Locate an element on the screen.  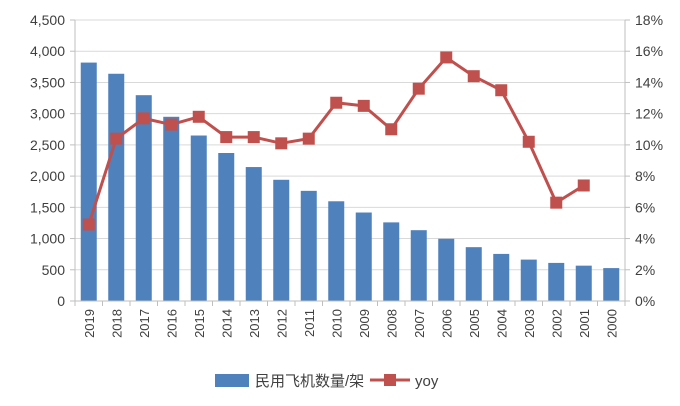
right-tick-label: 4% is located at coordinates (645, 239).